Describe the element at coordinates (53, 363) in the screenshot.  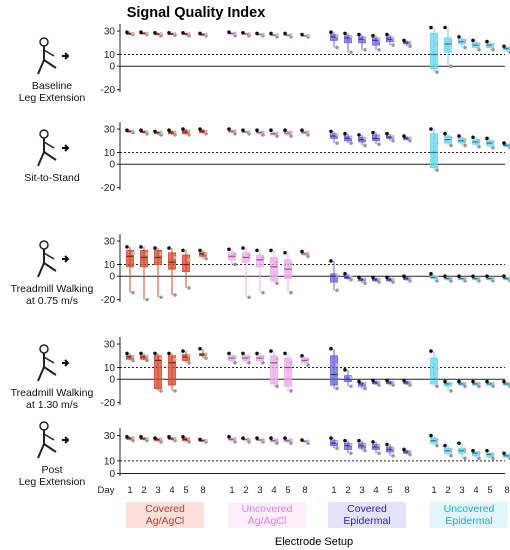
I see `activity-icon` at that location.